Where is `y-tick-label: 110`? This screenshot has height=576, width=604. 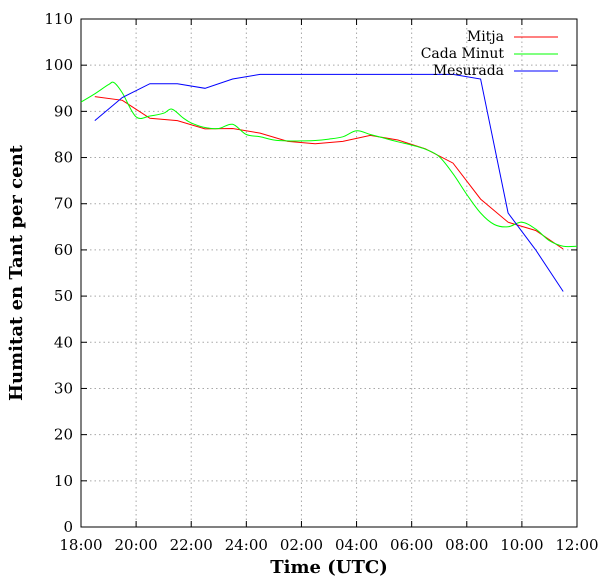
y-tick-label: 110 is located at coordinates (58, 19).